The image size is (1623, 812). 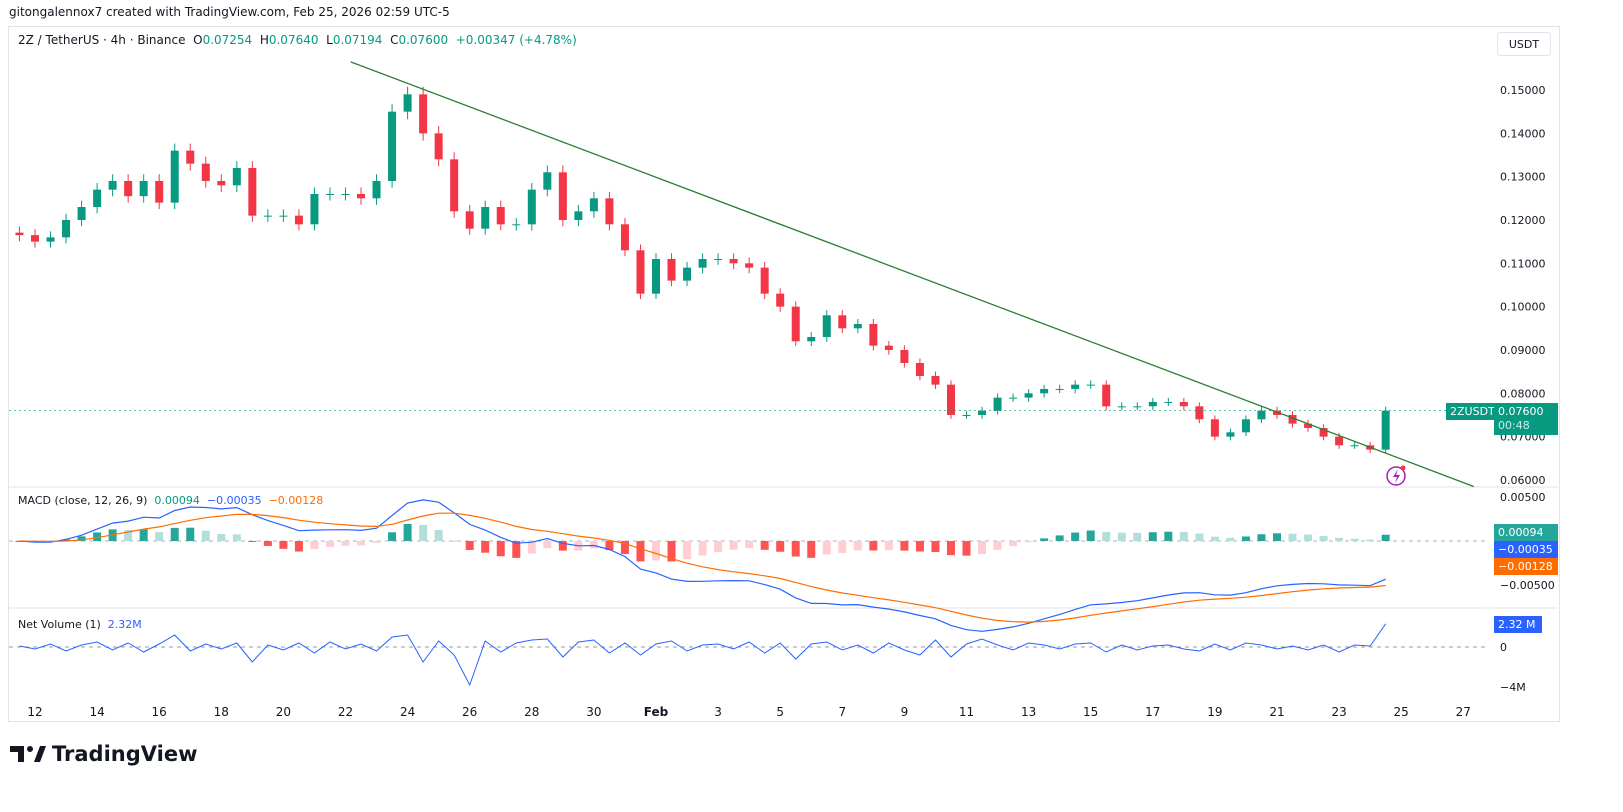 I want to click on last-price: 0.07600, so click(x=1521, y=411).